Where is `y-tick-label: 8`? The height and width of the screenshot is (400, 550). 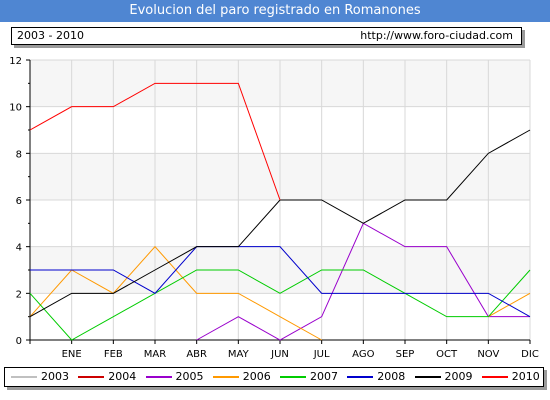 y-tick-label: 8 is located at coordinates (19, 154).